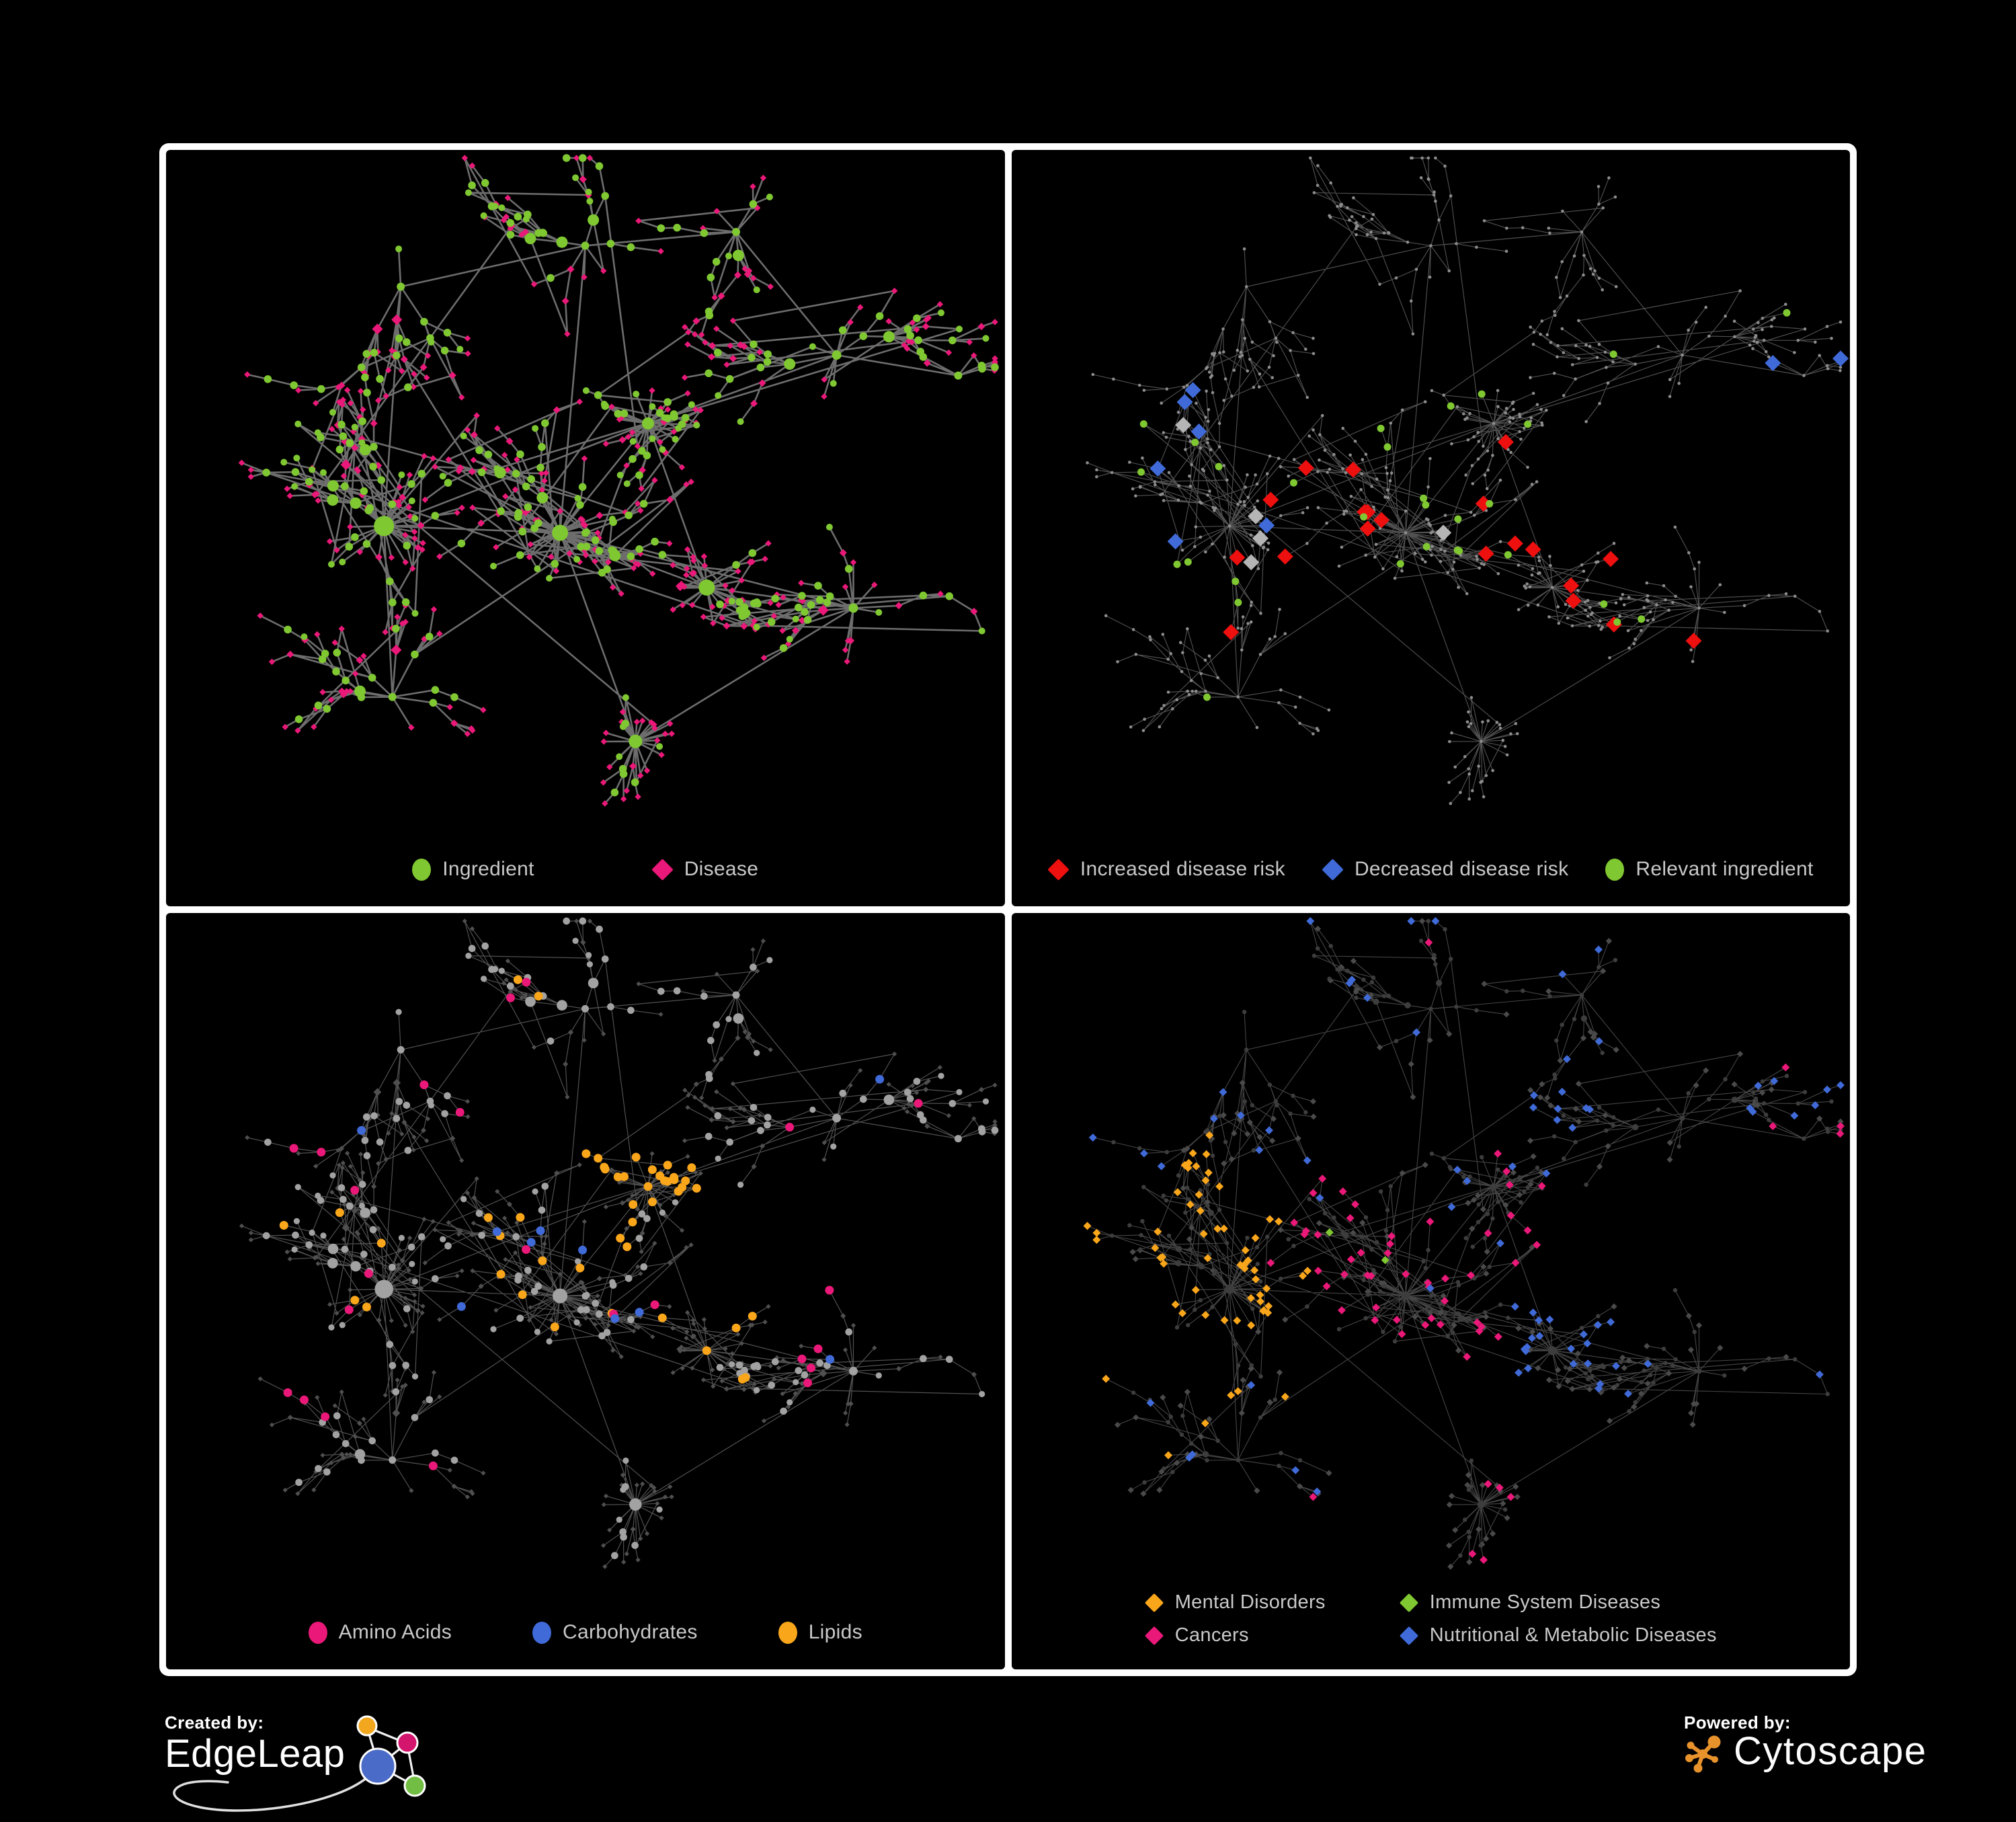 The height and width of the screenshot is (1822, 2016). I want to click on legend-label-immune-diseases: Immune System Diseases, so click(1545, 1602).